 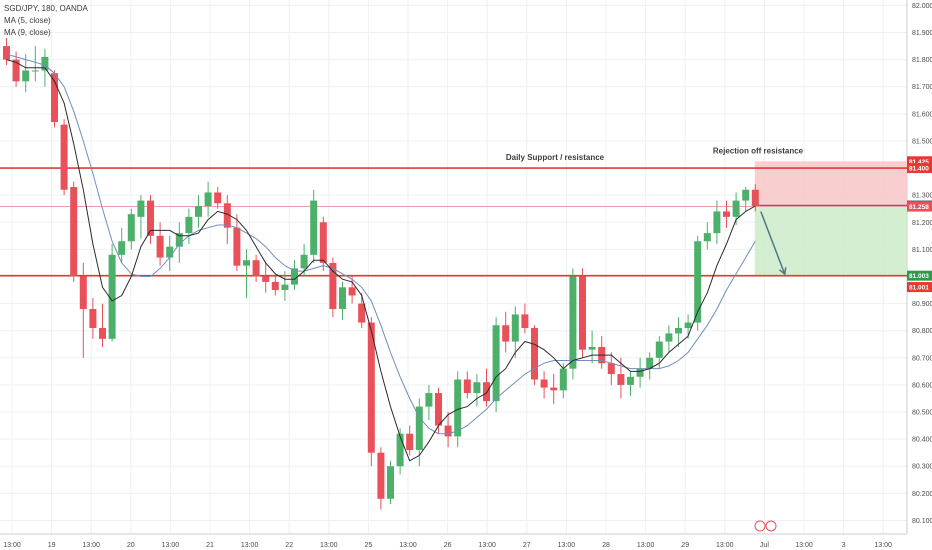 What do you see at coordinates (773, 243) in the screenshot?
I see `projection-arrow` at bounding box center [773, 243].